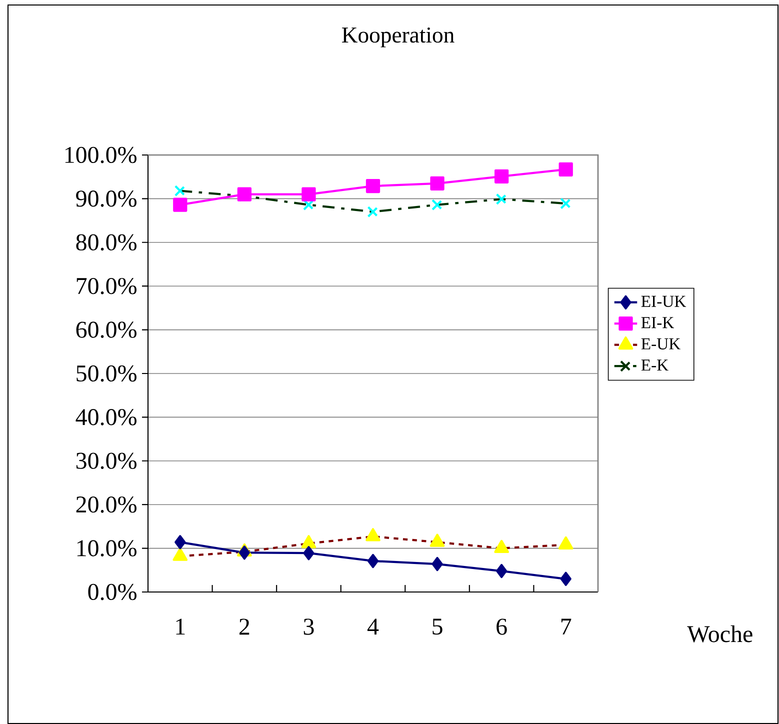  I want to click on y-tick-label: 20.0%, so click(106, 504).